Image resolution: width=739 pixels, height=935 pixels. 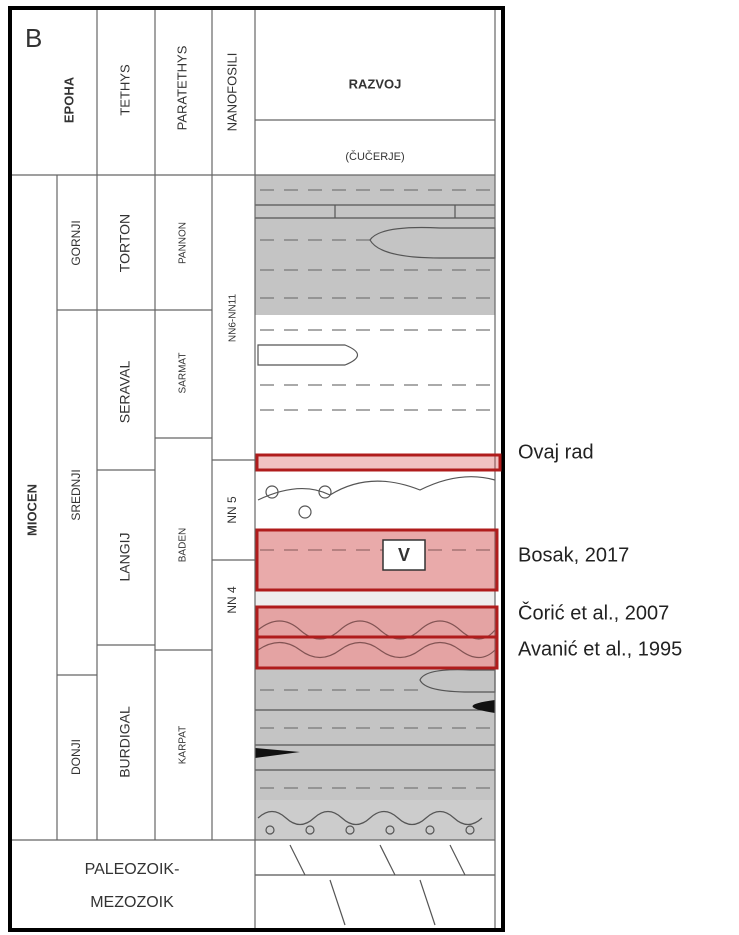 What do you see at coordinates (183, 243) in the screenshot?
I see `stage: PANNON` at bounding box center [183, 243].